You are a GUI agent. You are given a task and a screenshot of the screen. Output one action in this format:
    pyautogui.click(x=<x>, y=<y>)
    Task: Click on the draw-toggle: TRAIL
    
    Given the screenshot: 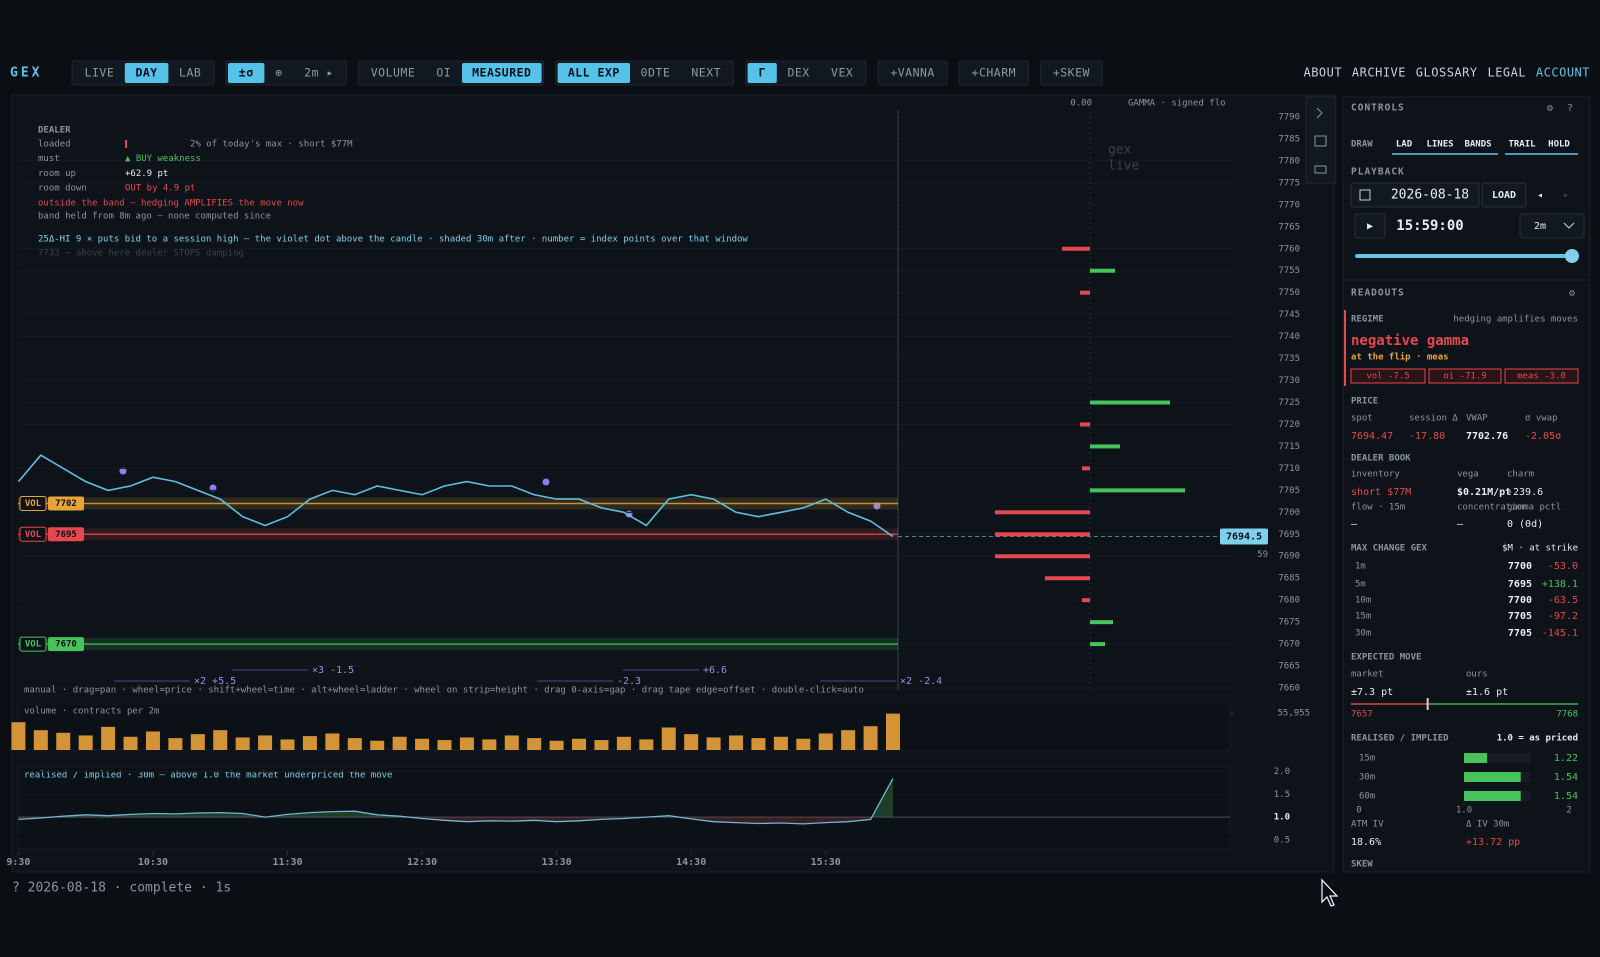 What is the action you would take?
    pyautogui.click(x=1522, y=145)
    